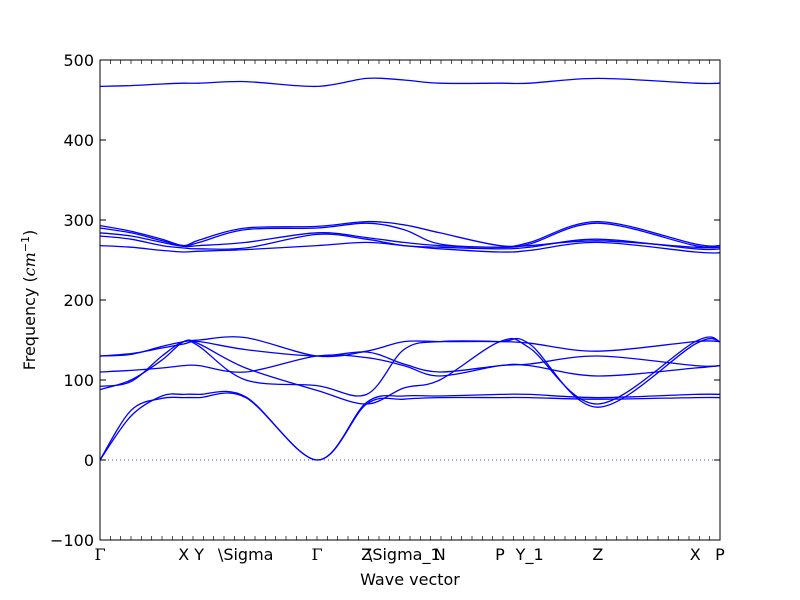 Image resolution: width=800 pixels, height=600 pixels. Describe the element at coordinates (25, 244) in the screenshot. I see `y-axis-title-exponent: −1` at that location.